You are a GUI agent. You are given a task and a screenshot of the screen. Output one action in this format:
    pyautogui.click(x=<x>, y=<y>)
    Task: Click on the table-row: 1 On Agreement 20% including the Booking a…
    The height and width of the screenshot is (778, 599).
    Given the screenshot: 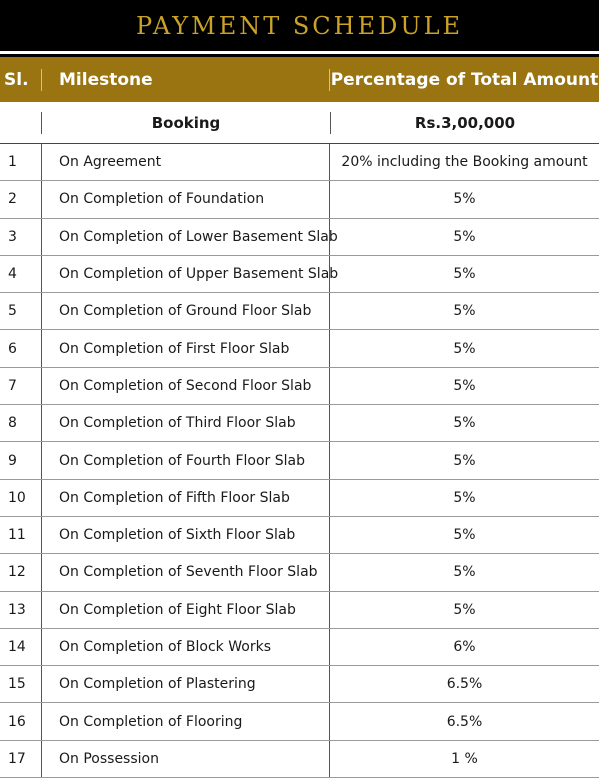 What is the action you would take?
    pyautogui.click(x=299, y=163)
    